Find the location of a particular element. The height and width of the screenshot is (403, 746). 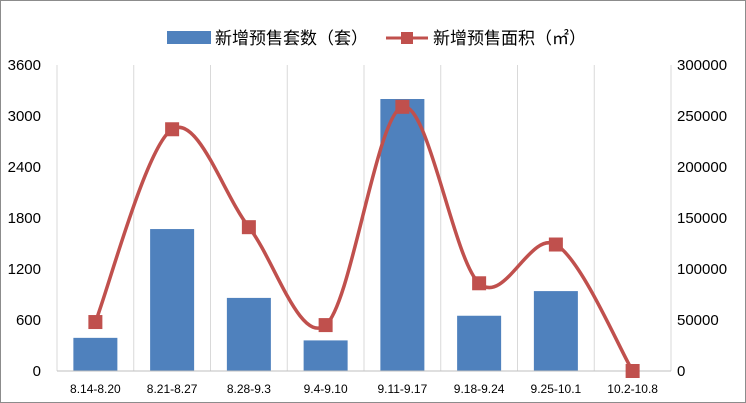

y-tick-right: 0 is located at coordinates (681, 371).